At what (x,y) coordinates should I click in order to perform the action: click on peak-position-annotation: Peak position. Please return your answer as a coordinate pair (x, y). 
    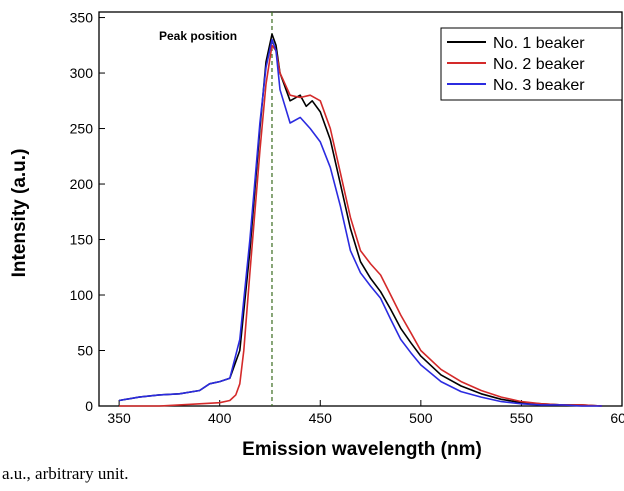
    Looking at the image, I should click on (198, 36).